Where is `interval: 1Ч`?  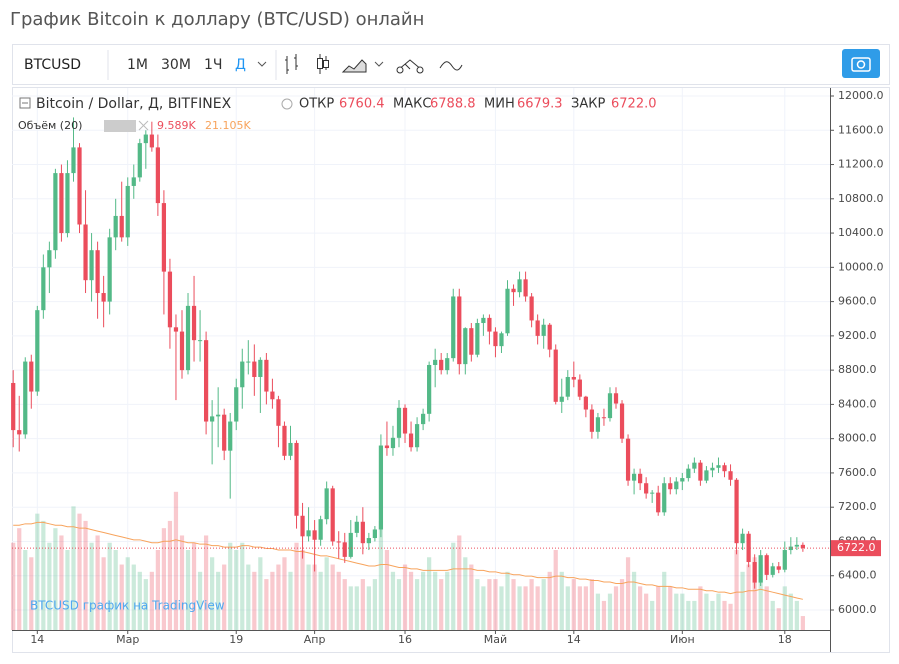
interval: 1Ч is located at coordinates (213, 65).